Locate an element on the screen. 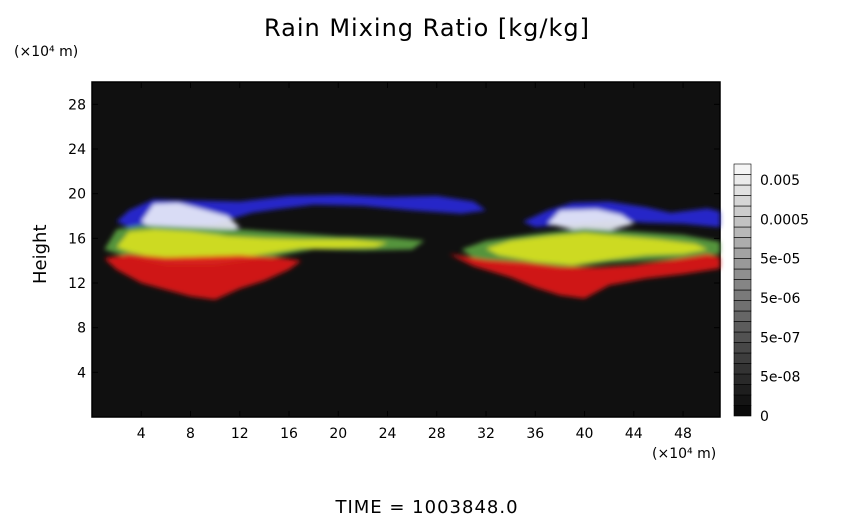 Image resolution: width=854 pixels, height=519 pixels. y-tick-label: 24 is located at coordinates (77, 150).